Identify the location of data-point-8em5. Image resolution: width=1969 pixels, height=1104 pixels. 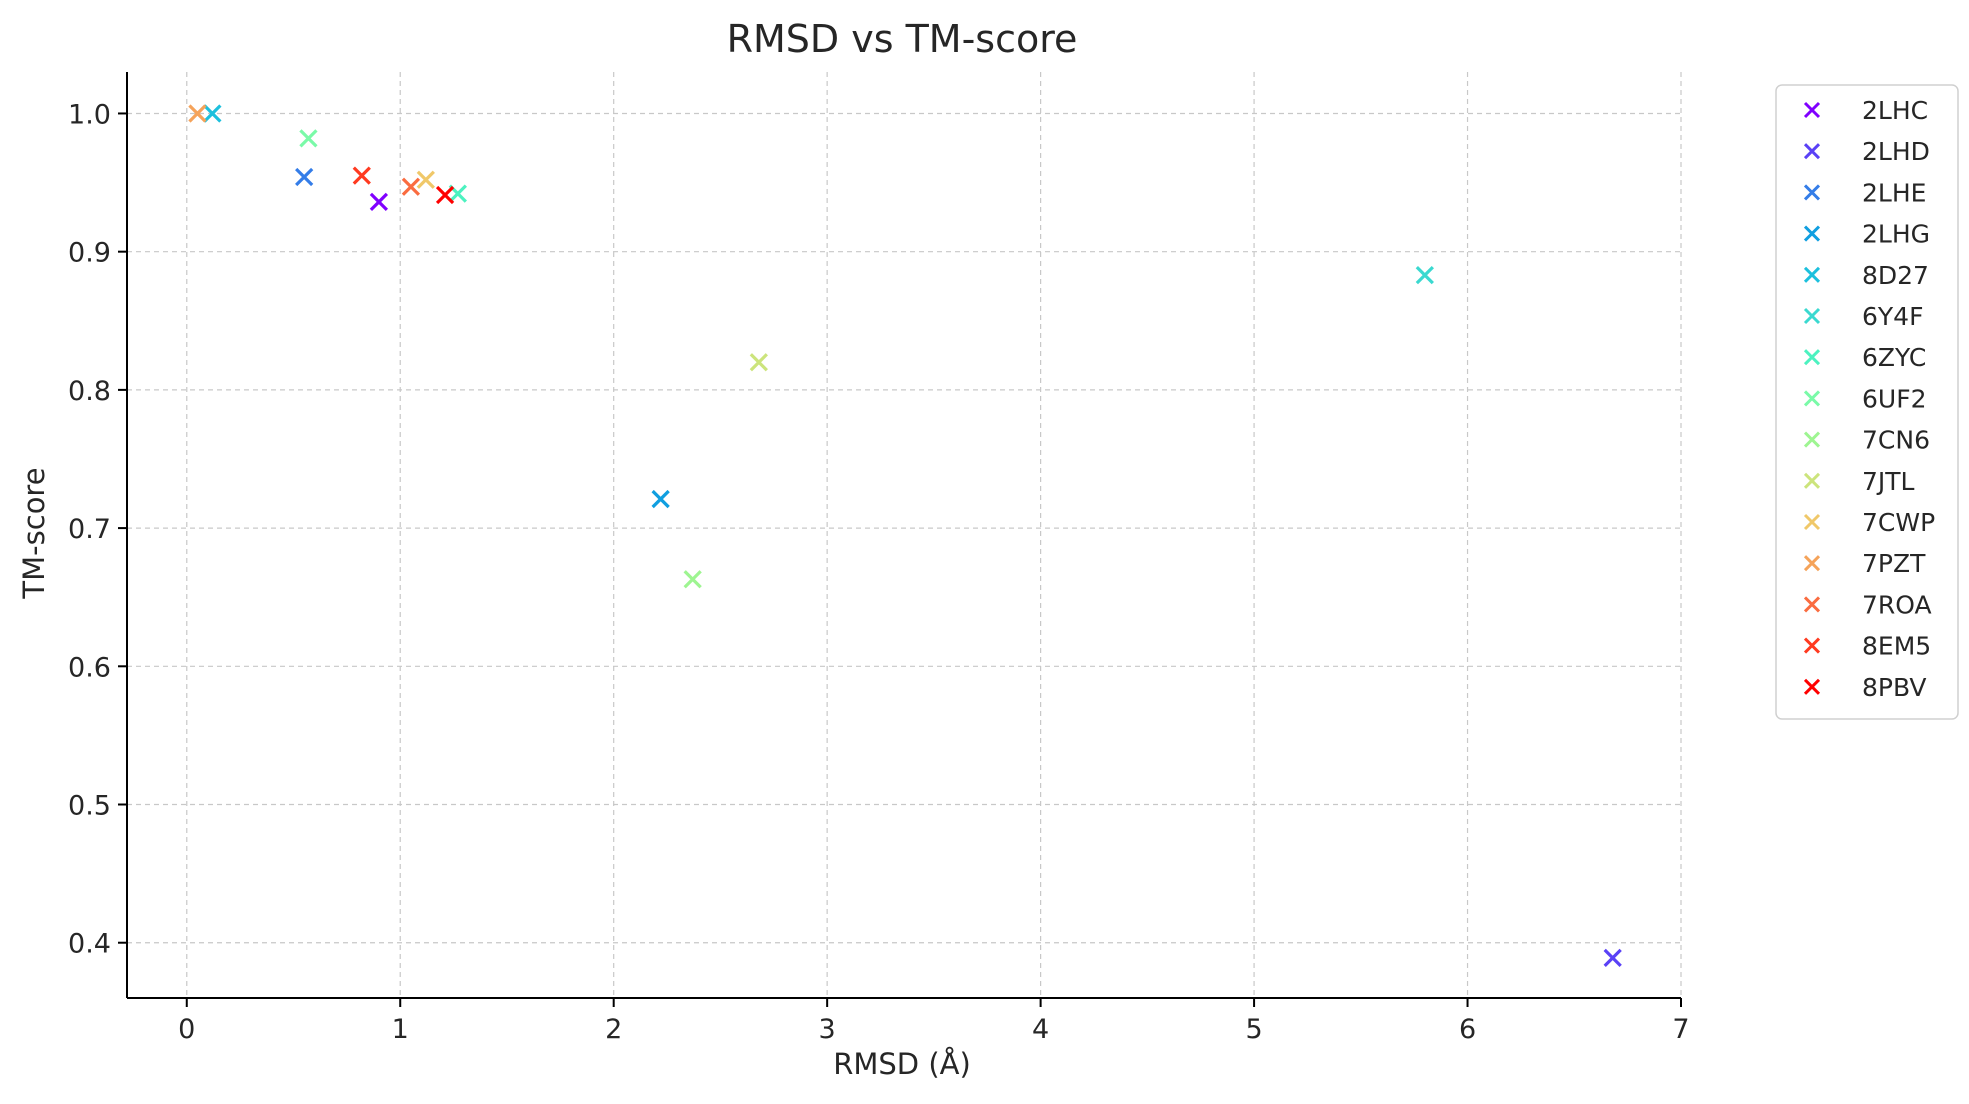
(361, 175).